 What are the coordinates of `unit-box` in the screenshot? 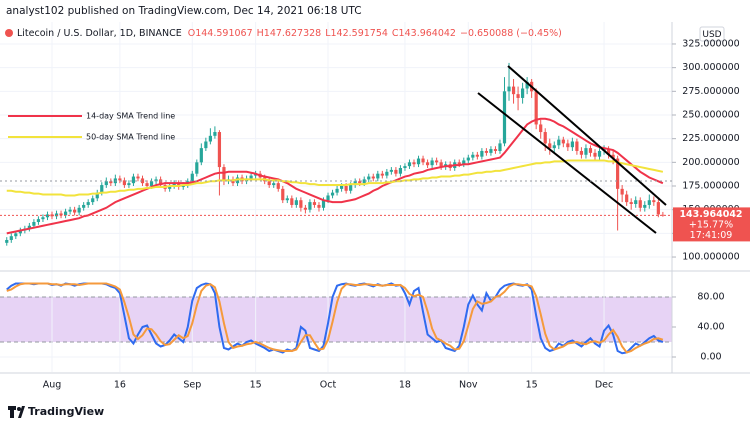 It's located at (712, 34).